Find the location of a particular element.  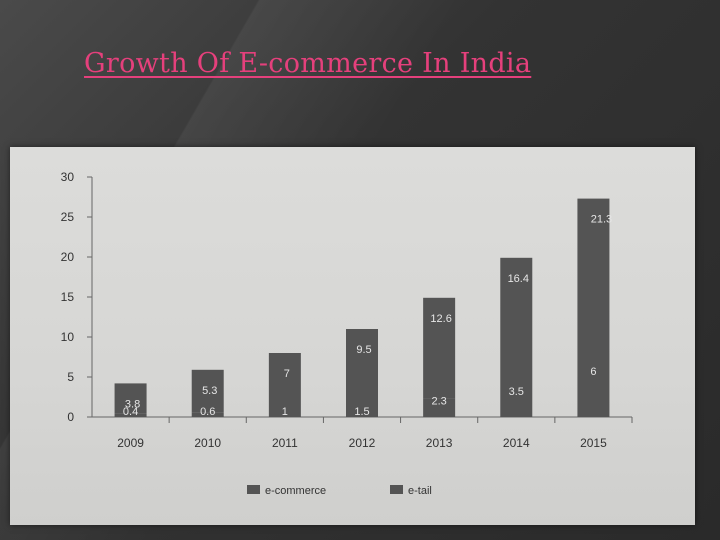

data-label-etail: 2.3 is located at coordinates (438, 402).